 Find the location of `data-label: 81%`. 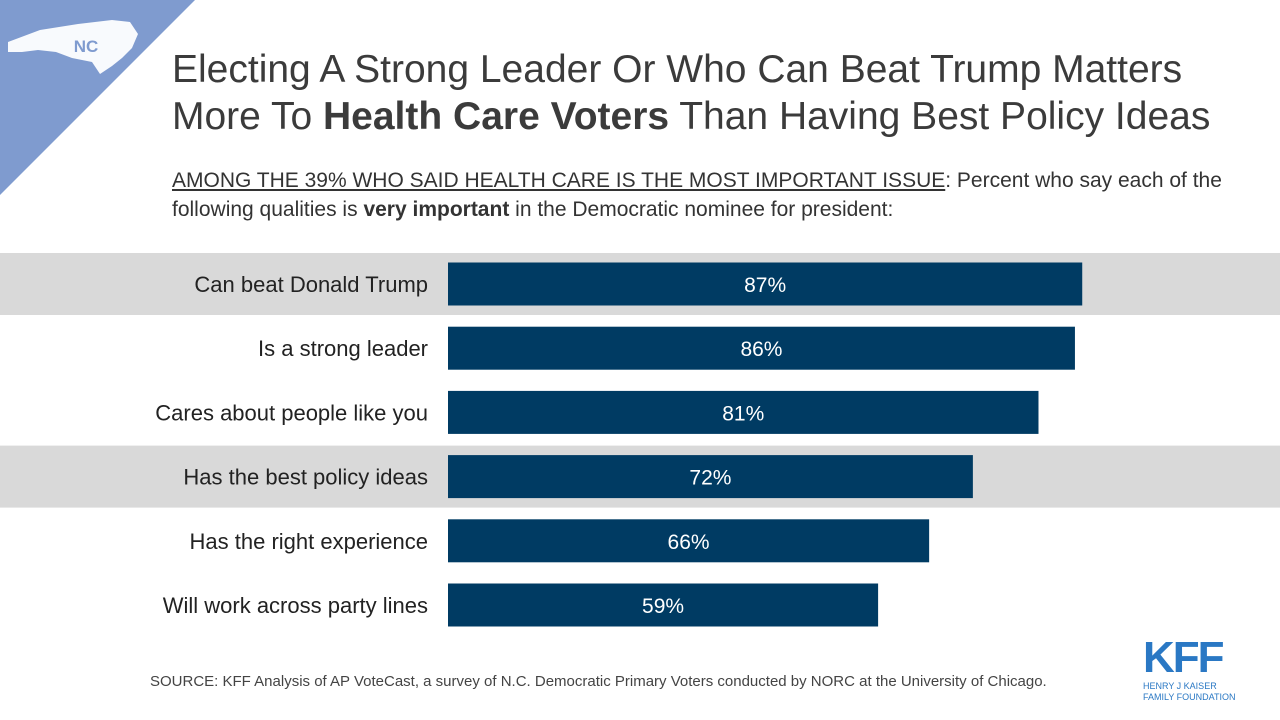

data-label: 81% is located at coordinates (743, 413).